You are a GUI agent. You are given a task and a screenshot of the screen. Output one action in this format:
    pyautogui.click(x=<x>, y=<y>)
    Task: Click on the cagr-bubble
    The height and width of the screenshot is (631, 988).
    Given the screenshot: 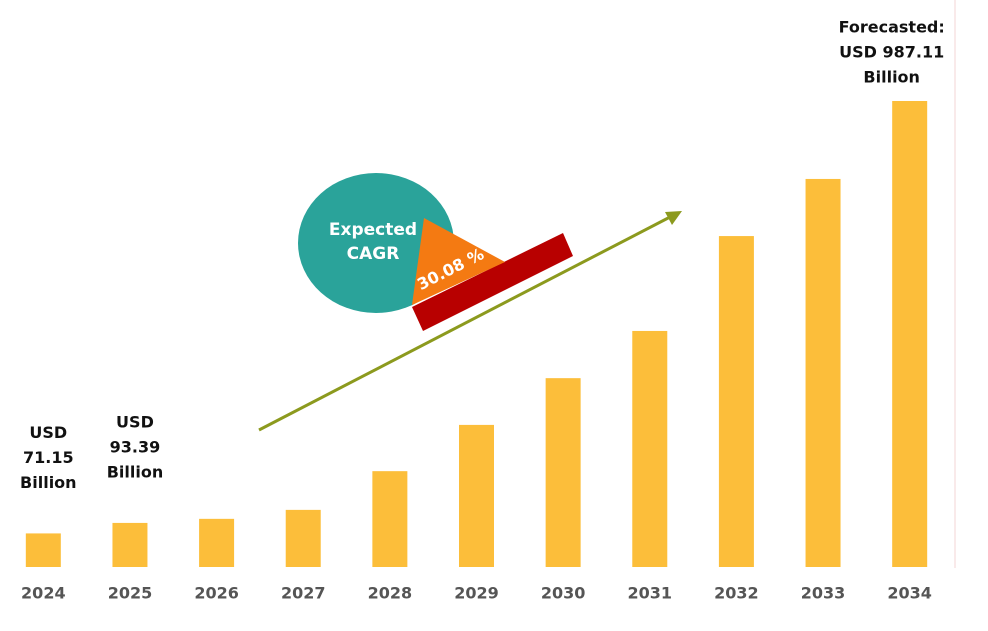 What is the action you would take?
    pyautogui.click(x=376, y=243)
    